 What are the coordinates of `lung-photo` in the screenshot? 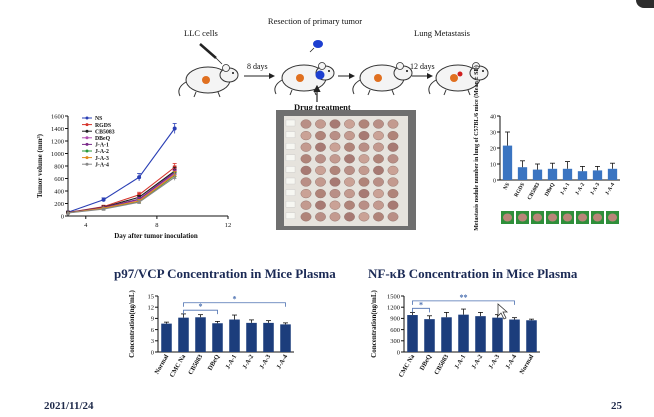 It's located at (346, 170).